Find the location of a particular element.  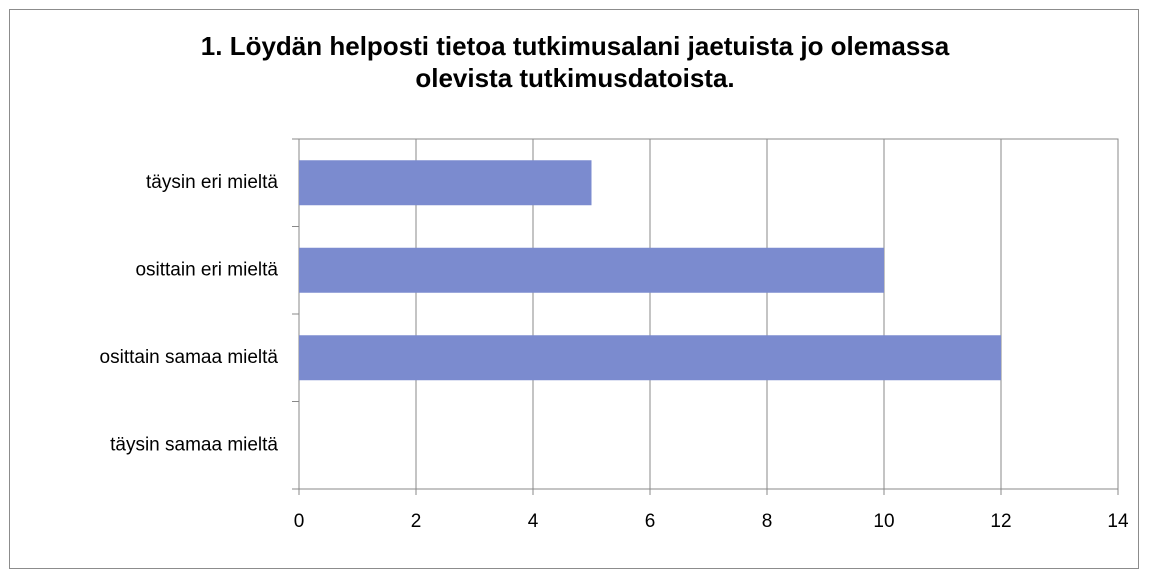

x-tick-label: 14 is located at coordinates (1118, 521).